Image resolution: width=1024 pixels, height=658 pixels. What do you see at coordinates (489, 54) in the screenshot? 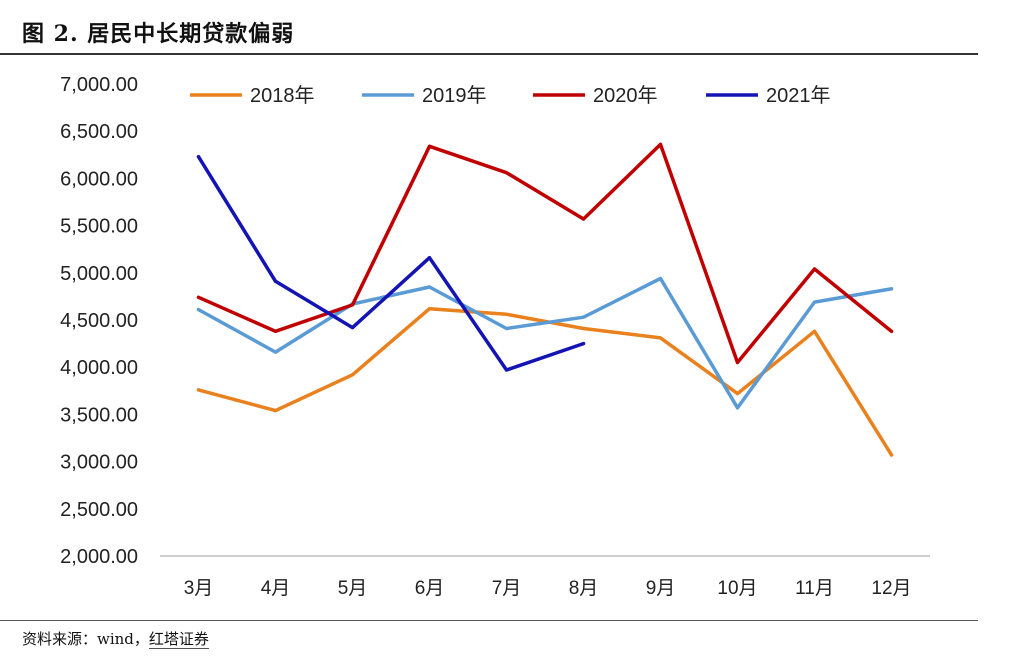
I see `top-divider` at bounding box center [489, 54].